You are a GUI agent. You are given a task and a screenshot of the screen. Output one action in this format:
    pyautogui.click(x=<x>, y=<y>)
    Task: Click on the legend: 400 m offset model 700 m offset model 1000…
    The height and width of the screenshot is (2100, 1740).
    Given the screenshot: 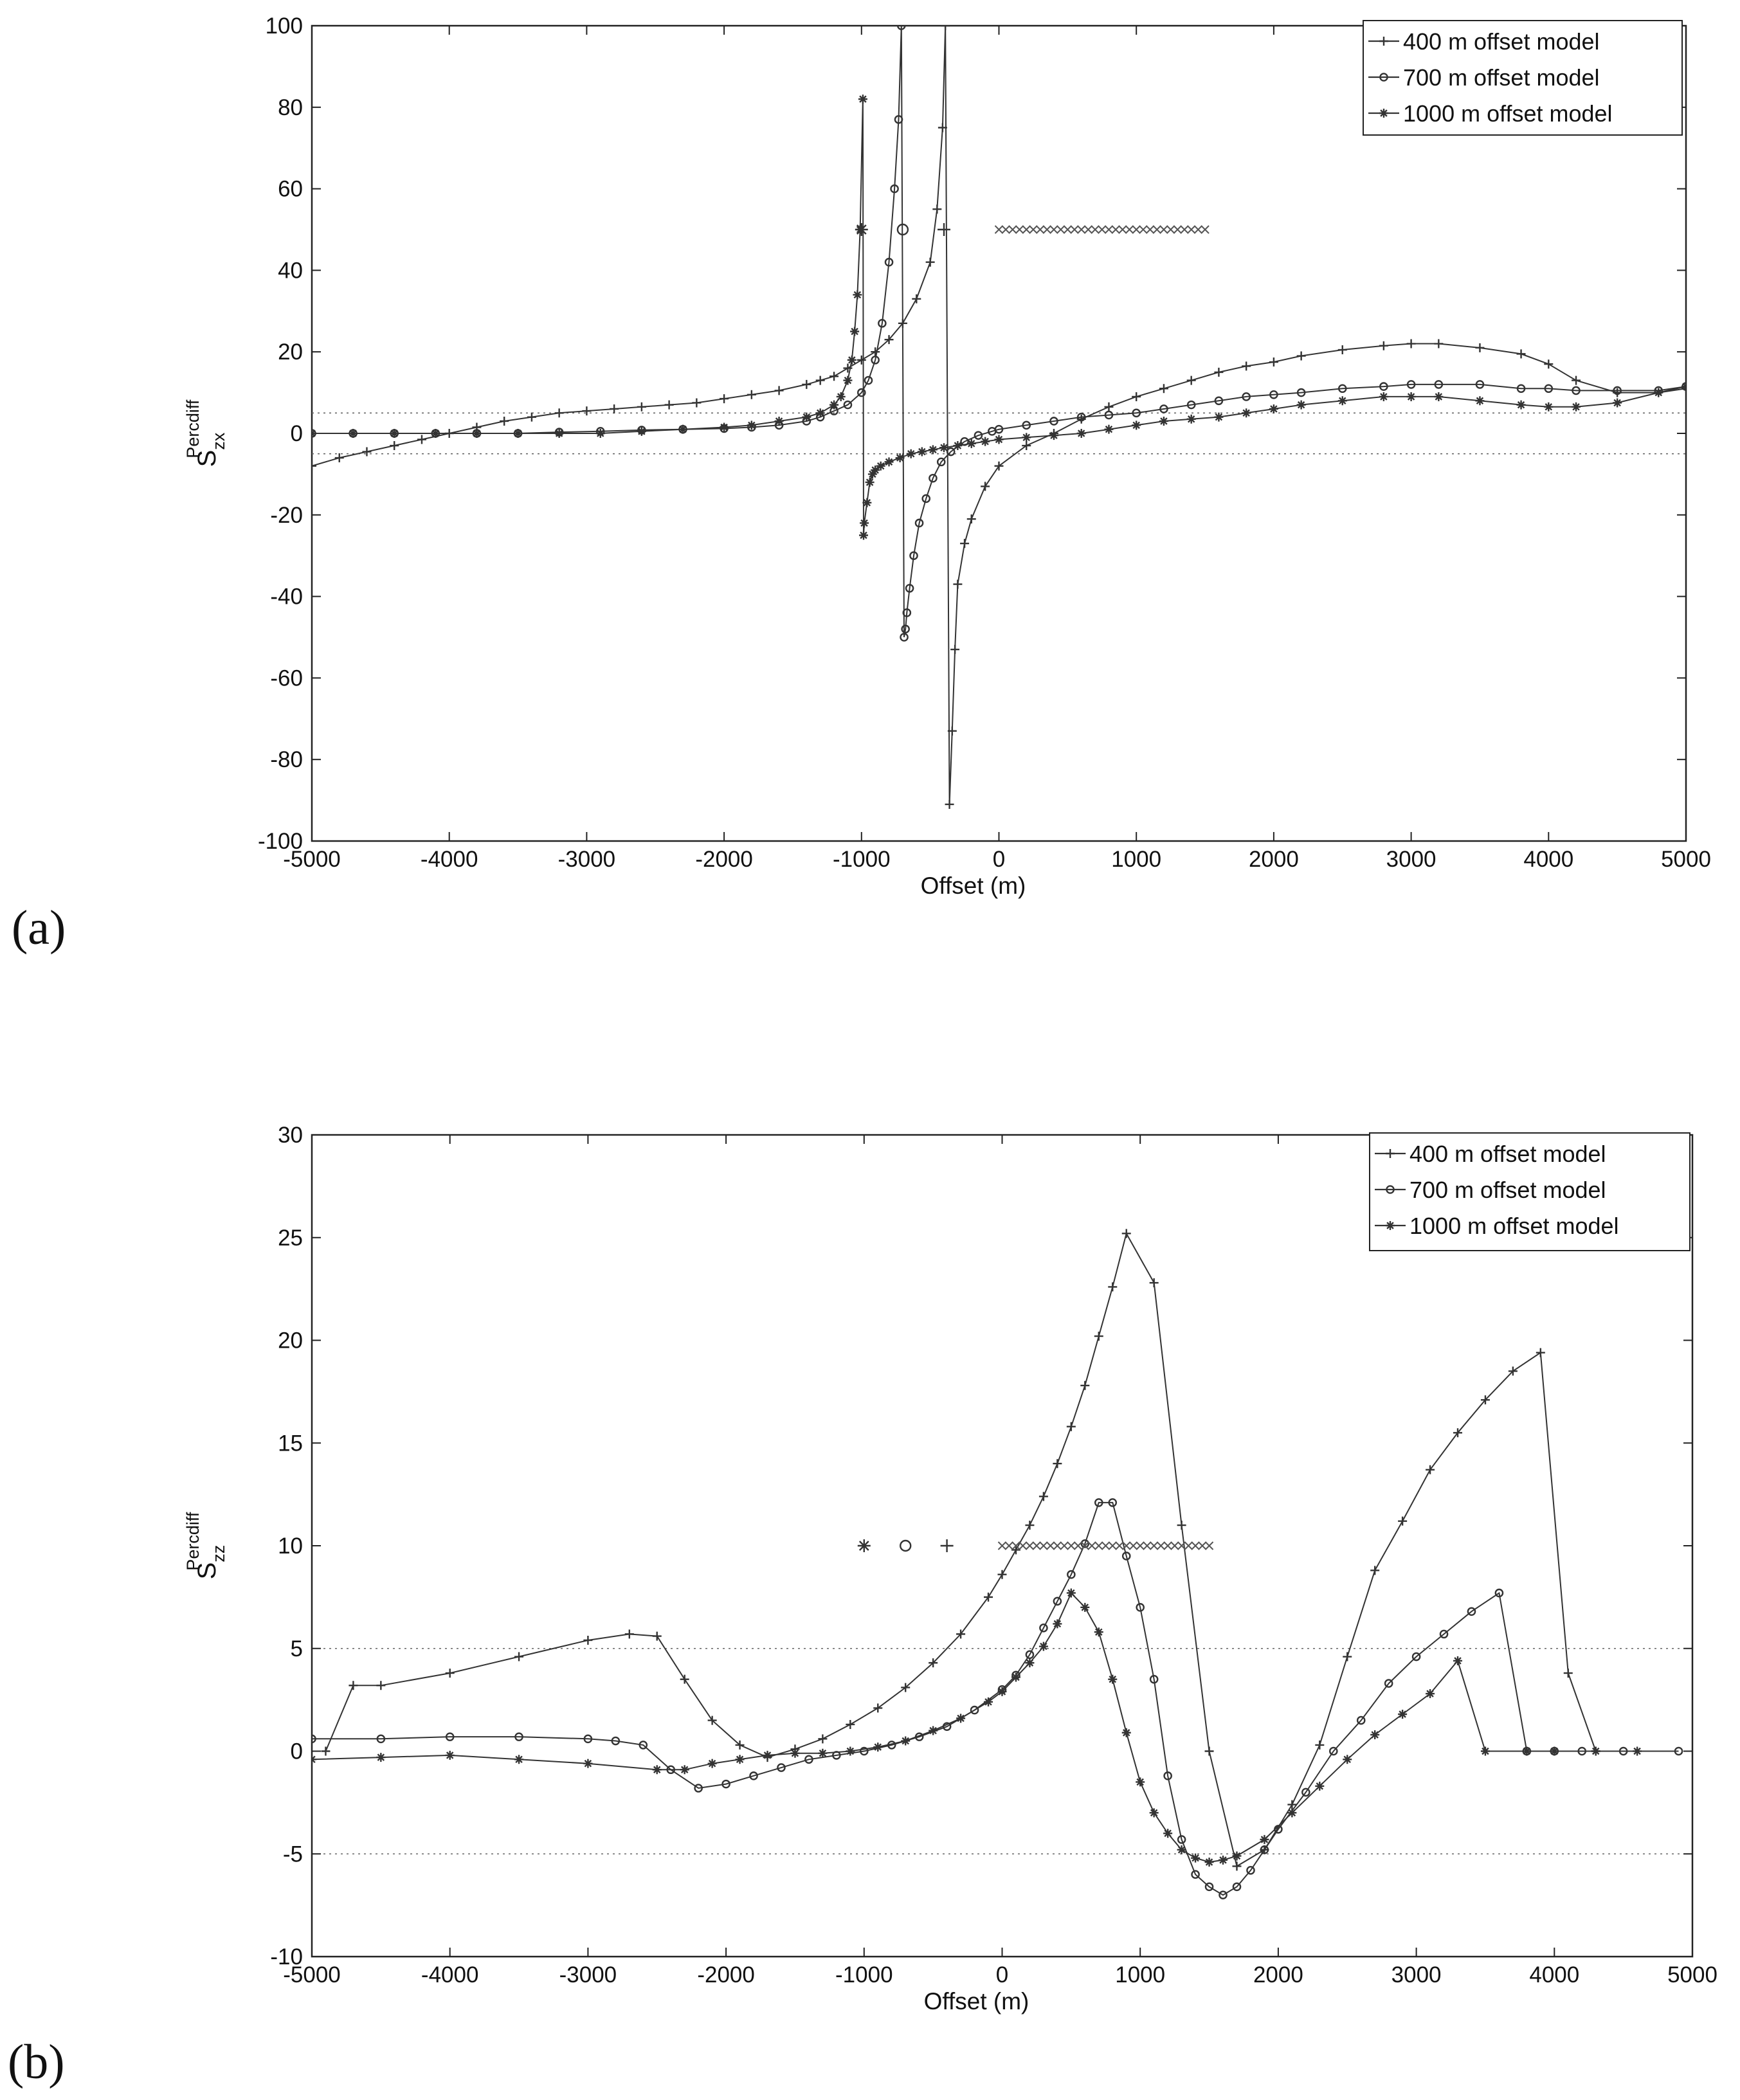 What is the action you would take?
    pyautogui.click(x=1523, y=78)
    